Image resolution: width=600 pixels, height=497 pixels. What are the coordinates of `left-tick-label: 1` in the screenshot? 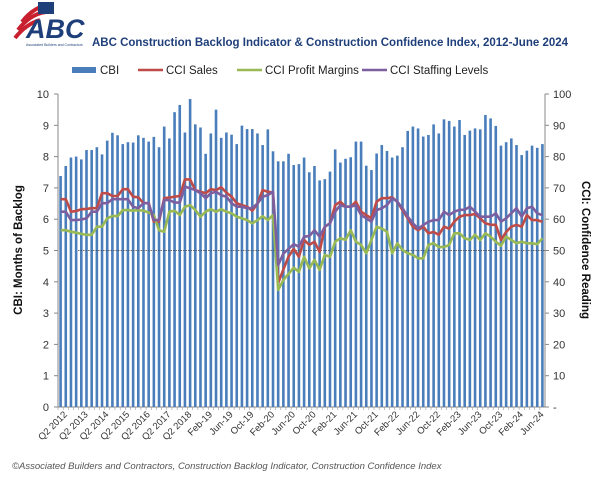 It's located at (46, 377).